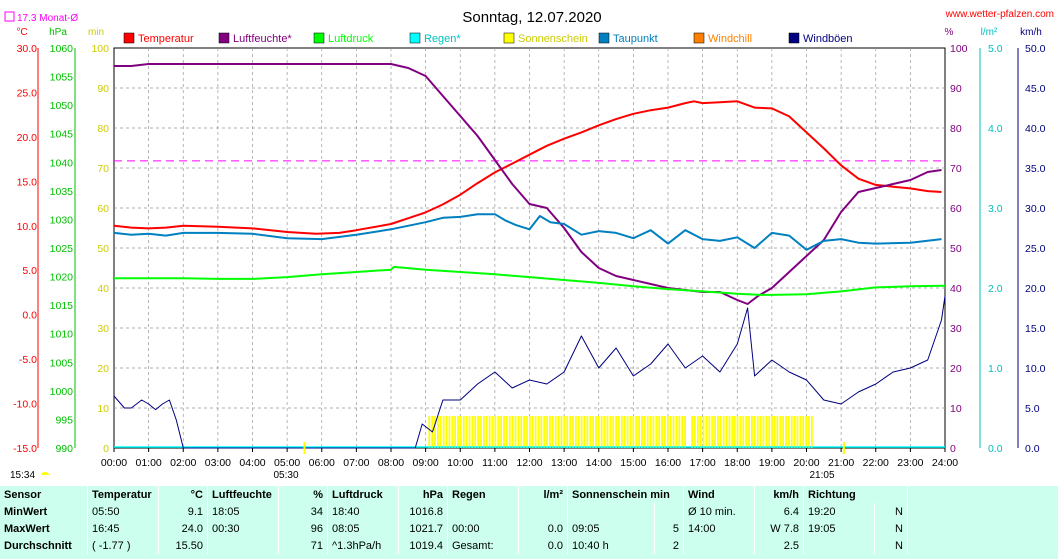  Describe the element at coordinates (58, 32) in the screenshot. I see `unit-hpa: hPa` at that location.